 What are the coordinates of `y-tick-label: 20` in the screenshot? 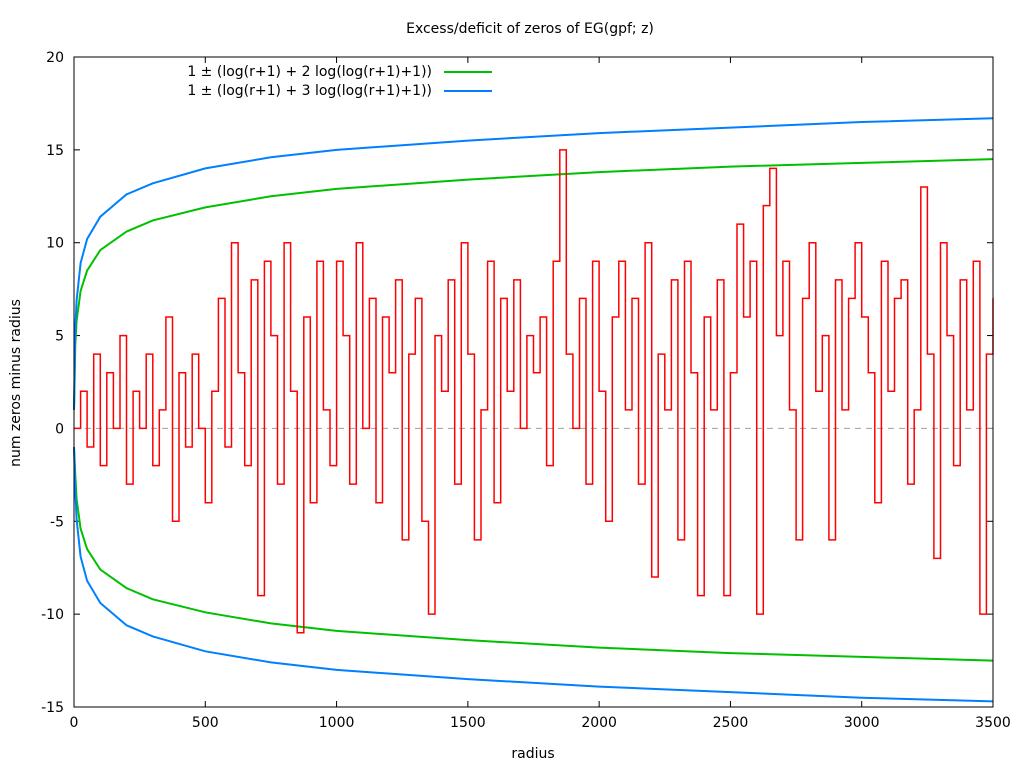 It's located at (55, 58).